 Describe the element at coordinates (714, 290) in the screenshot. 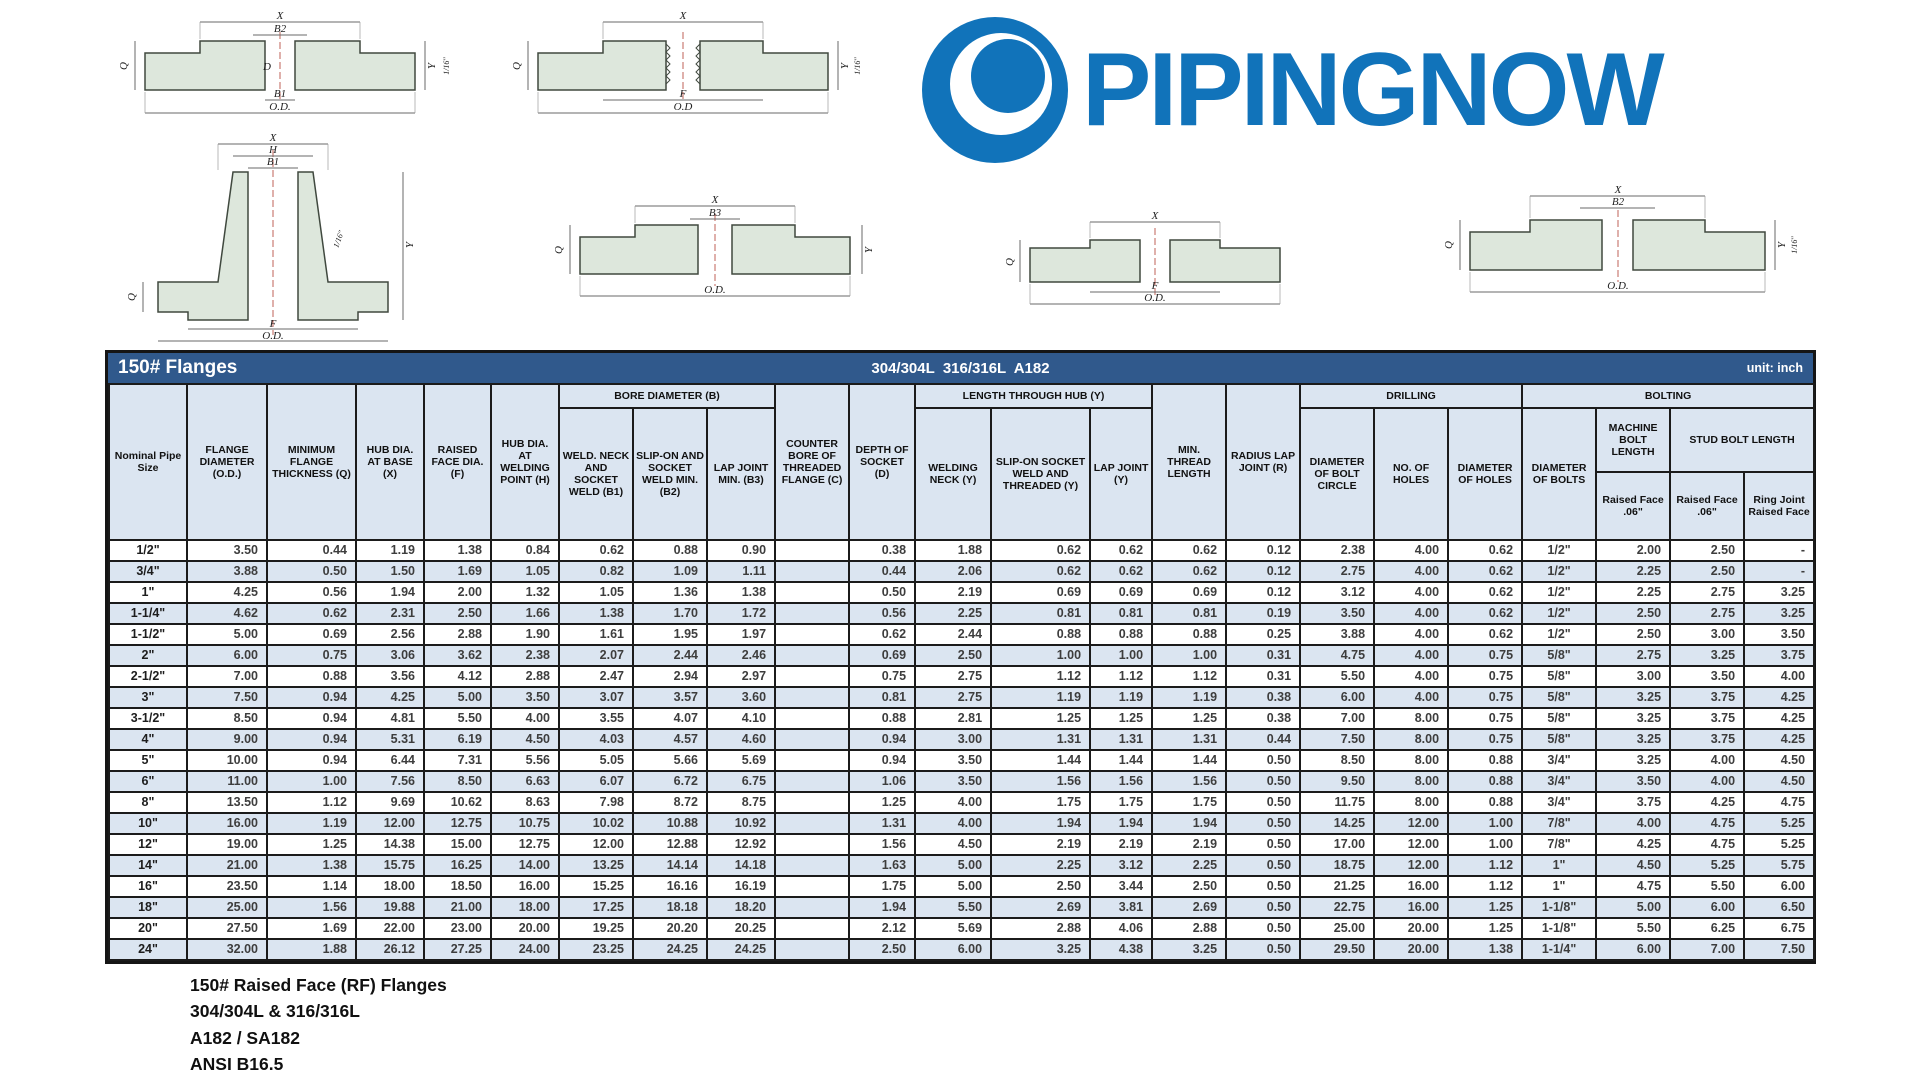

I see `dim-label: O.D.` at that location.